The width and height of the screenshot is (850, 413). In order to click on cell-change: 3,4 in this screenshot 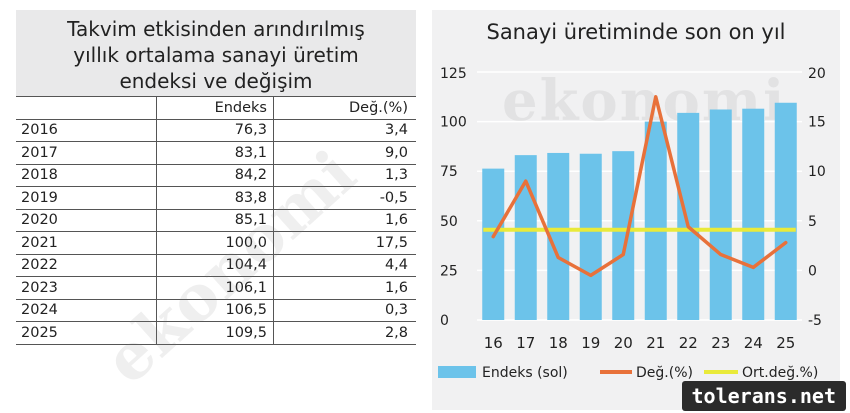, I will do `click(344, 130)`.